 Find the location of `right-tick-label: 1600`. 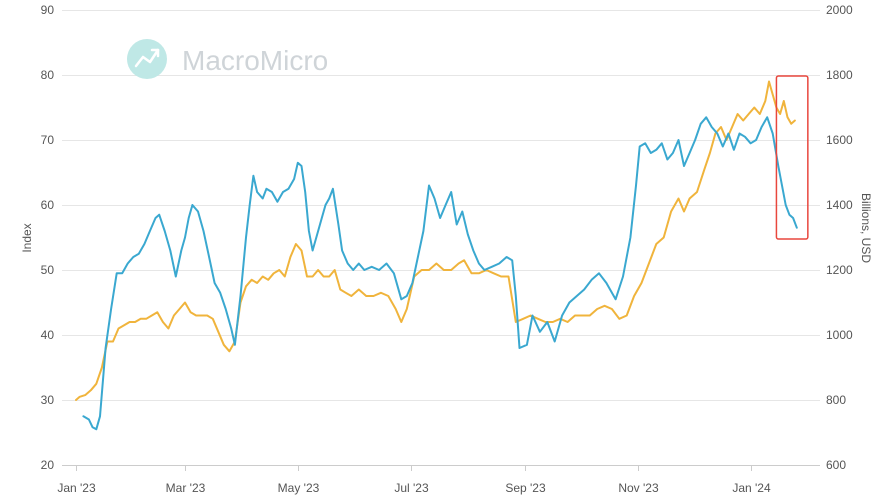

right-tick-label: 1600 is located at coordinates (839, 140).